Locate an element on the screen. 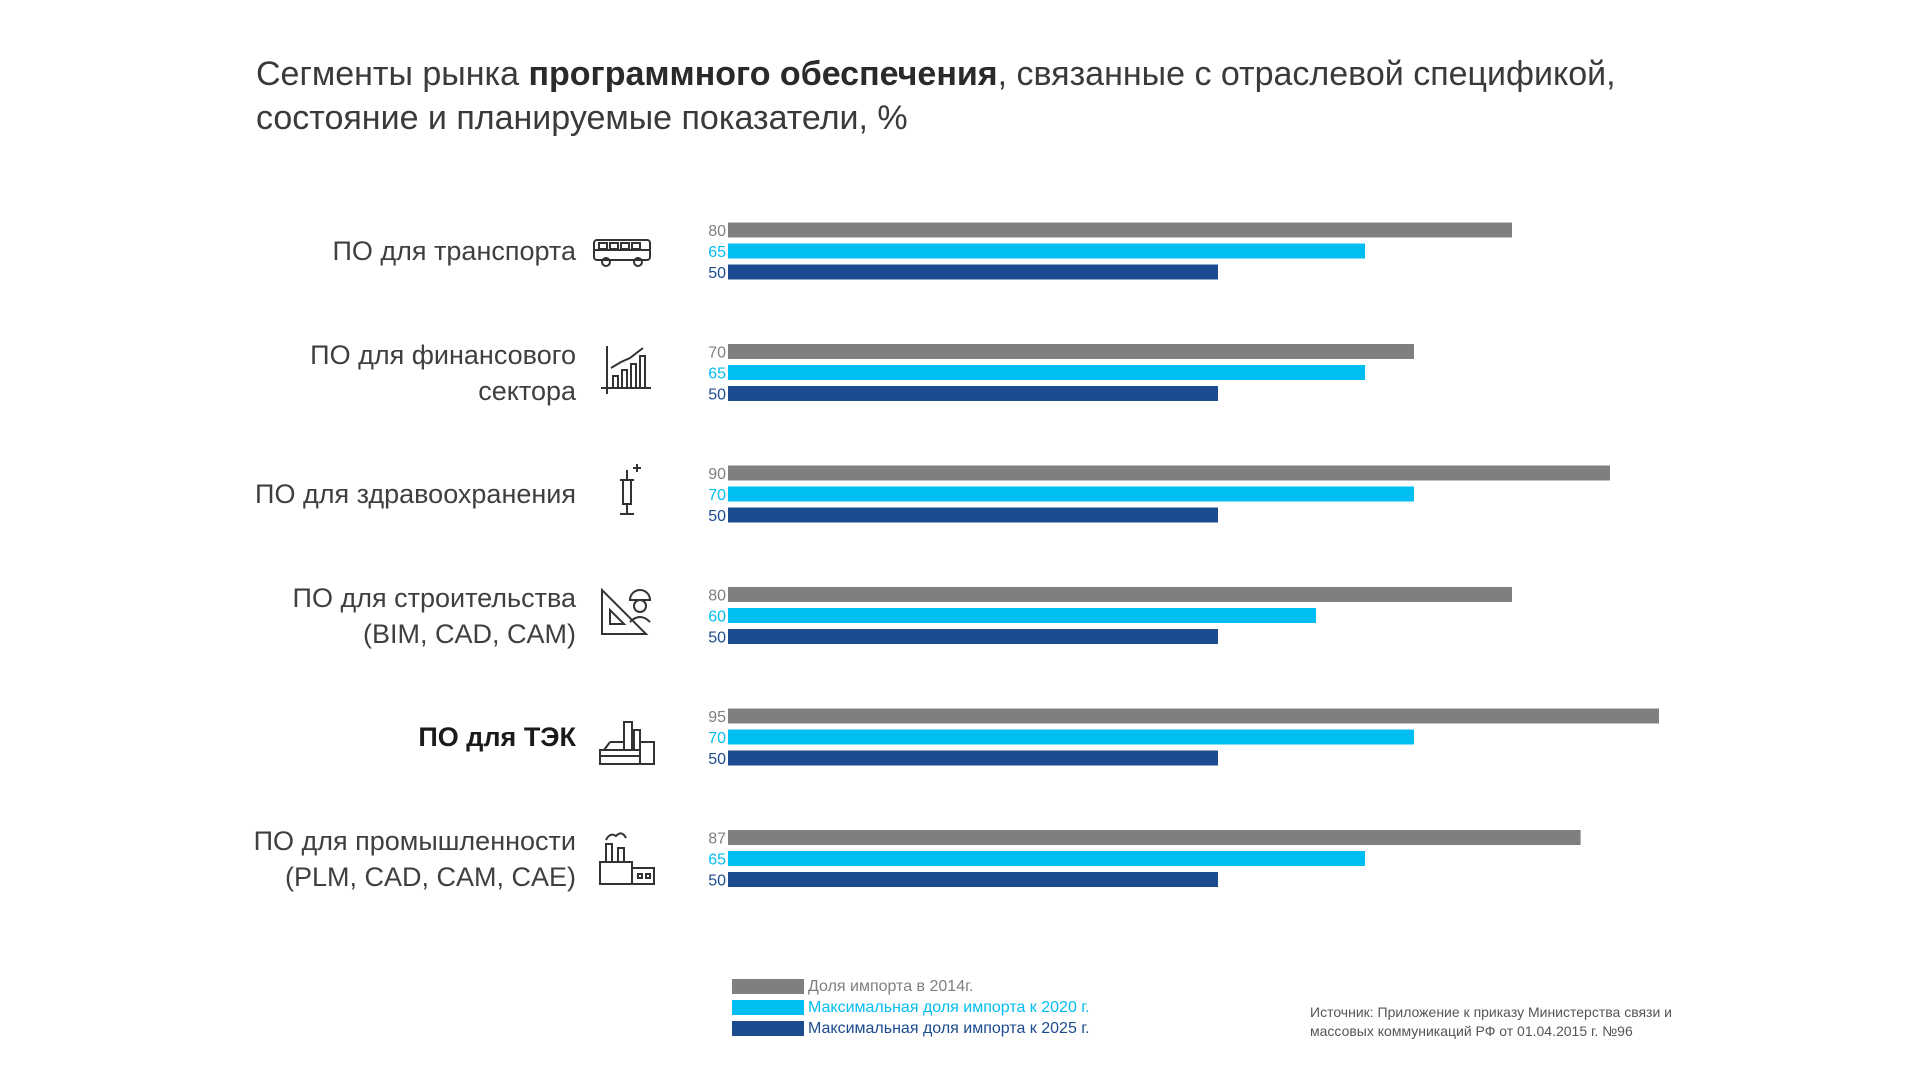  category-label-line: ПО для здравоохранения is located at coordinates (415, 494).